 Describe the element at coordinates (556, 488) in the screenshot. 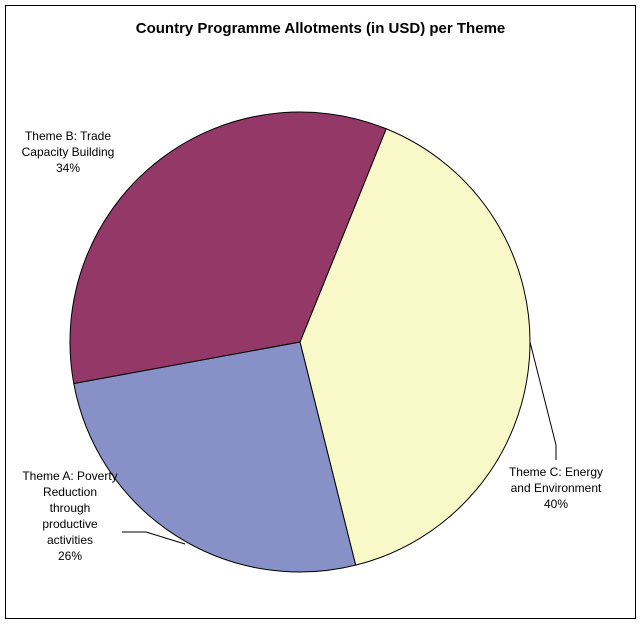

I see `slice-label-theme-c: Theme C: Energy and Environment 40%` at that location.